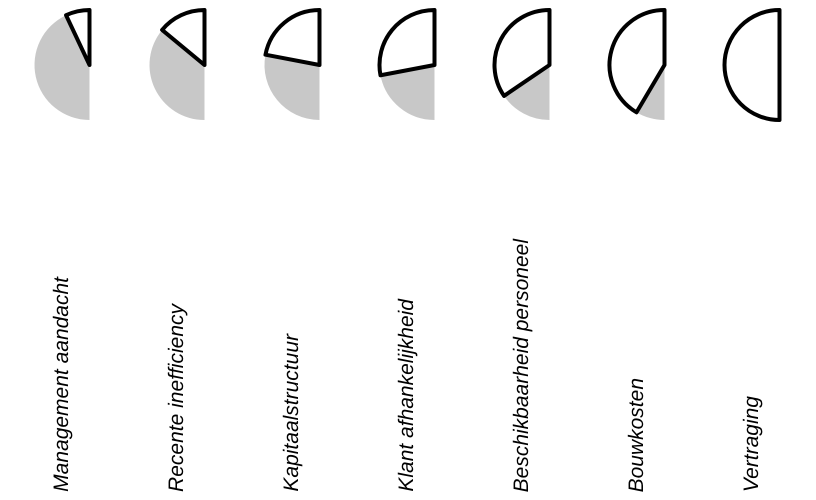 The height and width of the screenshot is (500, 816). I want to click on text: Bouwkosten, so click(636, 435).